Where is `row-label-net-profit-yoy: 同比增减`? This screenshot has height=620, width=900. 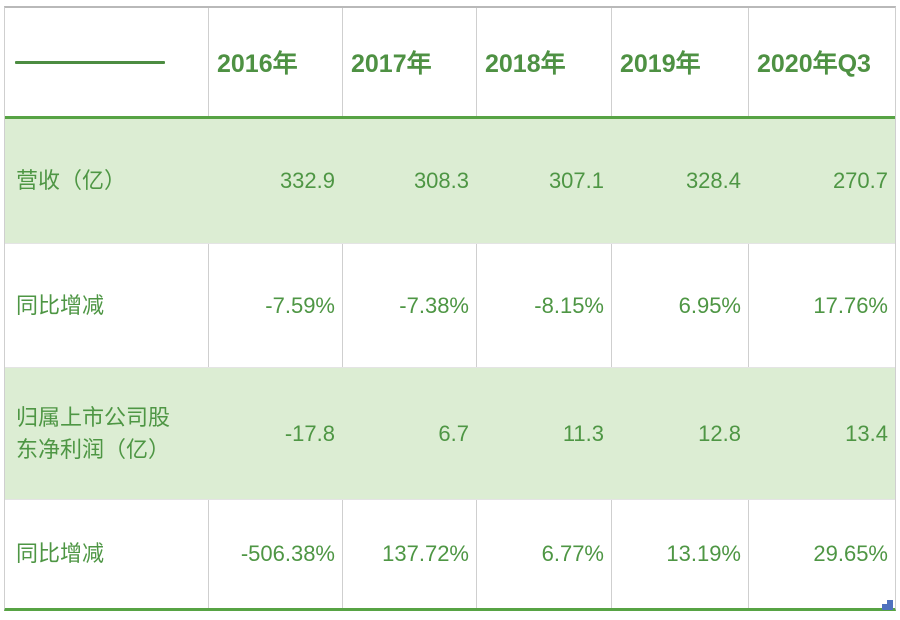 row-label-net-profit-yoy: 同比增减 is located at coordinates (107, 554).